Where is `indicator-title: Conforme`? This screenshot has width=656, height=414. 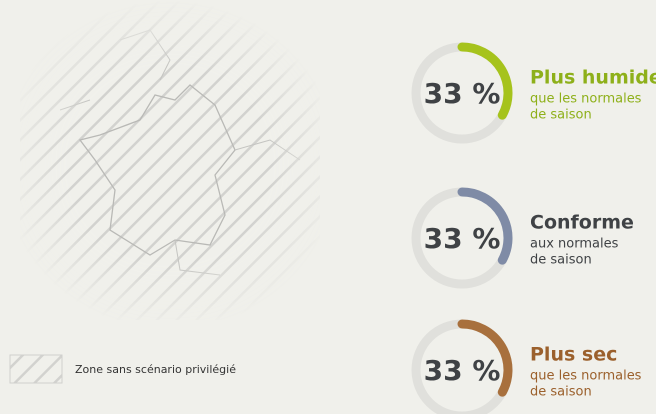
indicator-title: Conforme is located at coordinates (582, 223).